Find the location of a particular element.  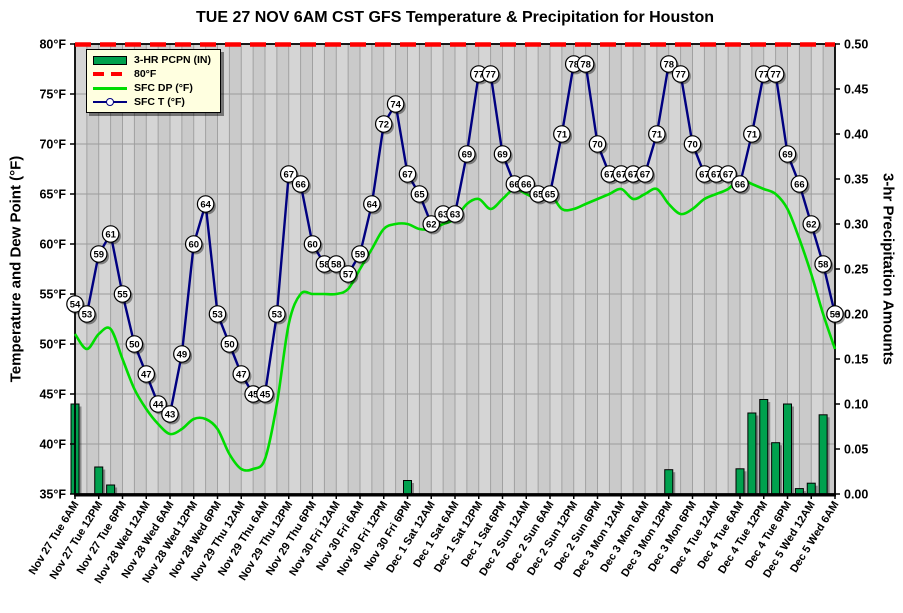

temp-value-label: 74 is located at coordinates (395, 104).